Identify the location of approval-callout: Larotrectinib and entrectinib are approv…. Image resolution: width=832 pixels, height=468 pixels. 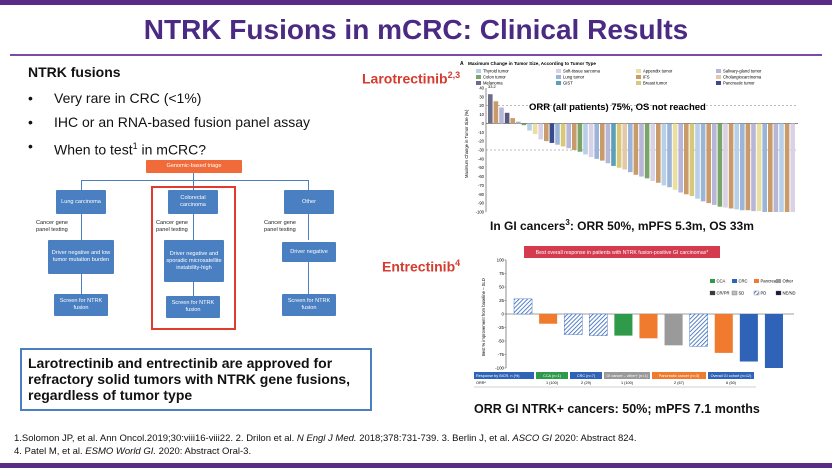
(196, 379).